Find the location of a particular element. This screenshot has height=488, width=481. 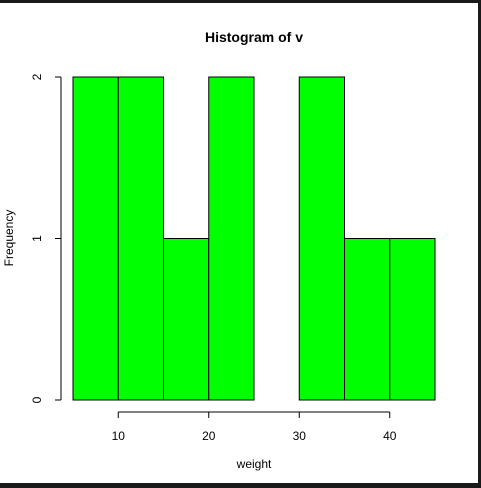

y-tick-label-2: 2 is located at coordinates (37, 76).